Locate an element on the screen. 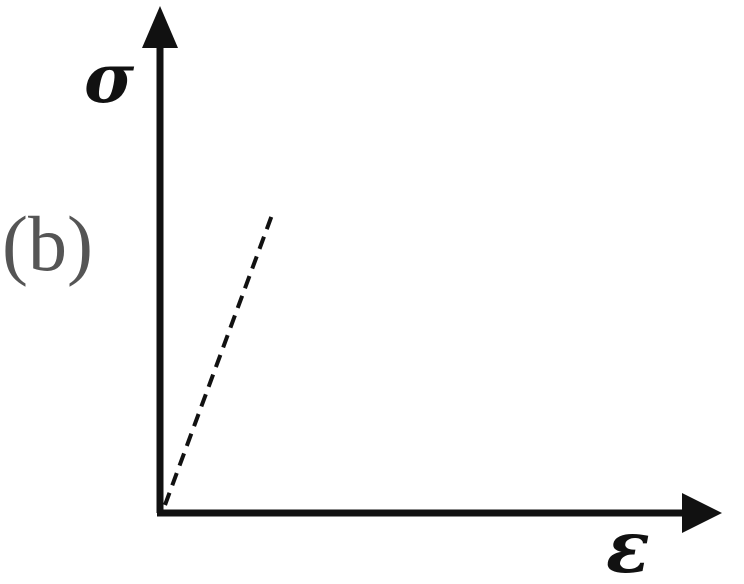 The image size is (744, 584). dashed-linear-line is located at coordinates (218, 360).